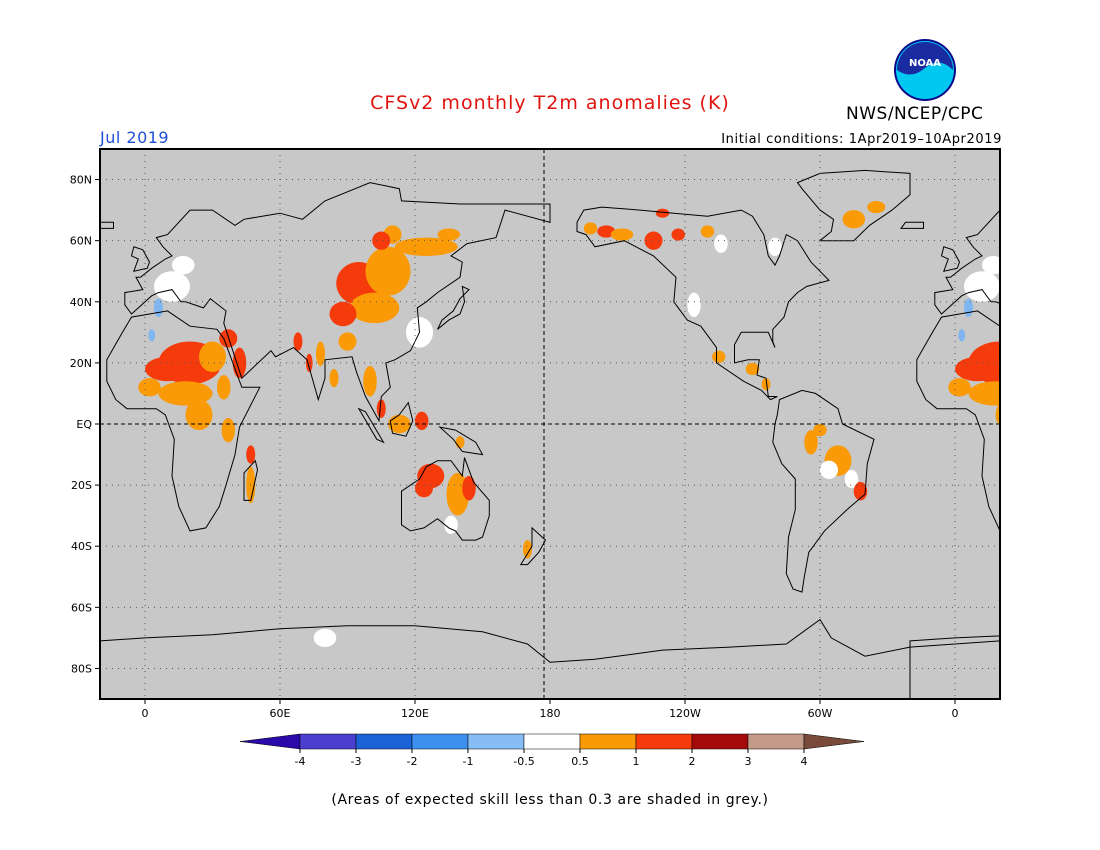 The height and width of the screenshot is (850, 1100). Describe the element at coordinates (685, 713) in the screenshot. I see `lon-tick-label: 120W` at that location.